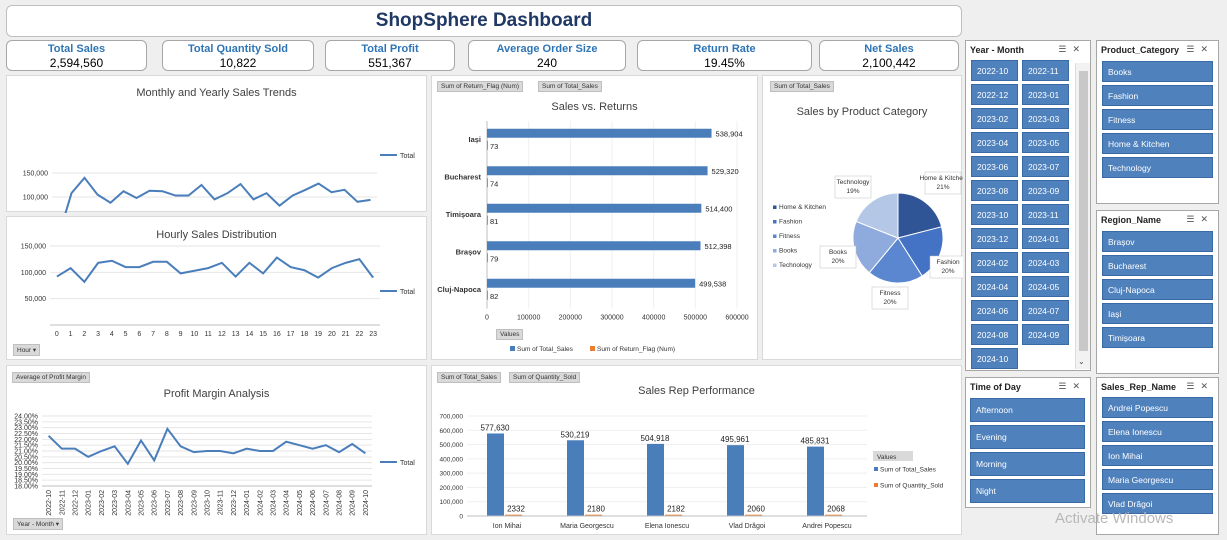 The width and height of the screenshot is (1227, 540). Describe the element at coordinates (802, 86) in the screenshot. I see `category-sales-field-button: Sum of Total_Sales` at that location.